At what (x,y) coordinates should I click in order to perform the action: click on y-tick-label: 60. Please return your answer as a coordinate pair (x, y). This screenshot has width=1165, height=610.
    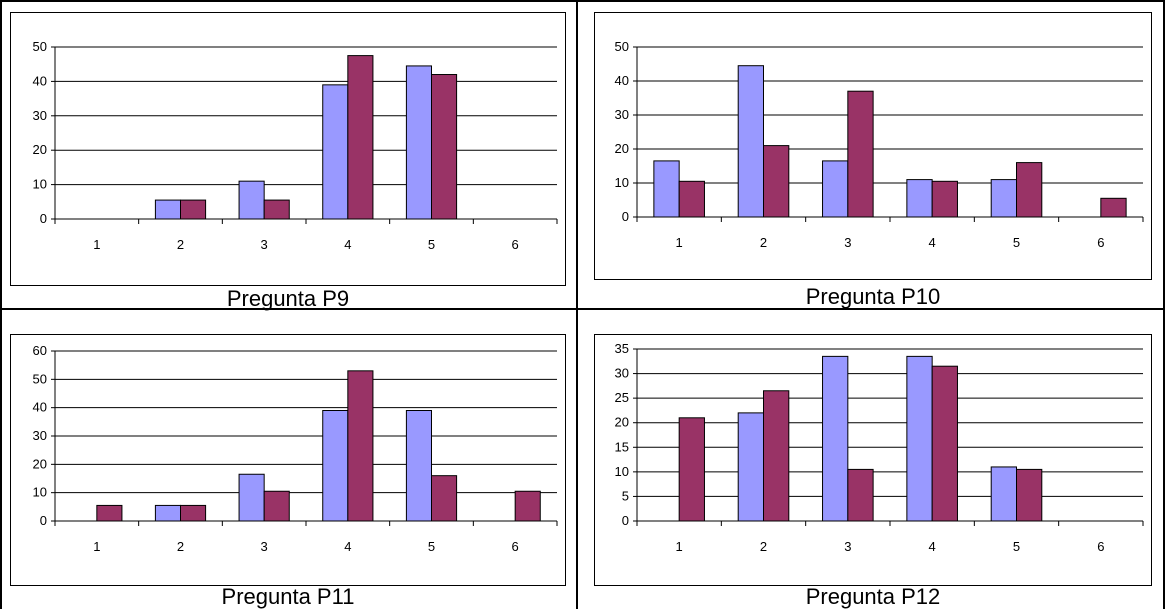
    Looking at the image, I should click on (40, 350).